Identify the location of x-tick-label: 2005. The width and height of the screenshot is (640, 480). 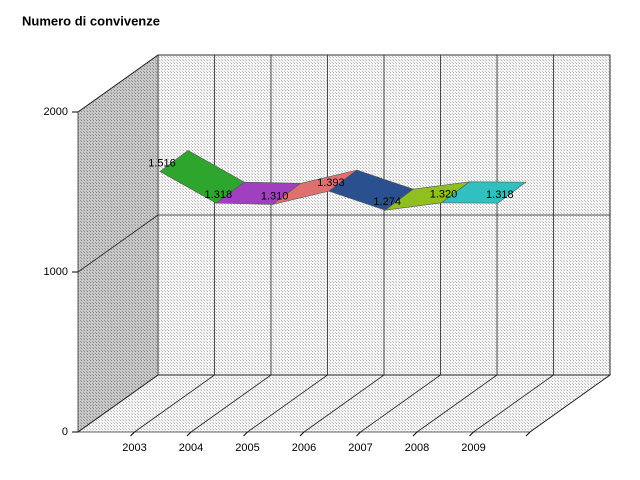
(247, 448).